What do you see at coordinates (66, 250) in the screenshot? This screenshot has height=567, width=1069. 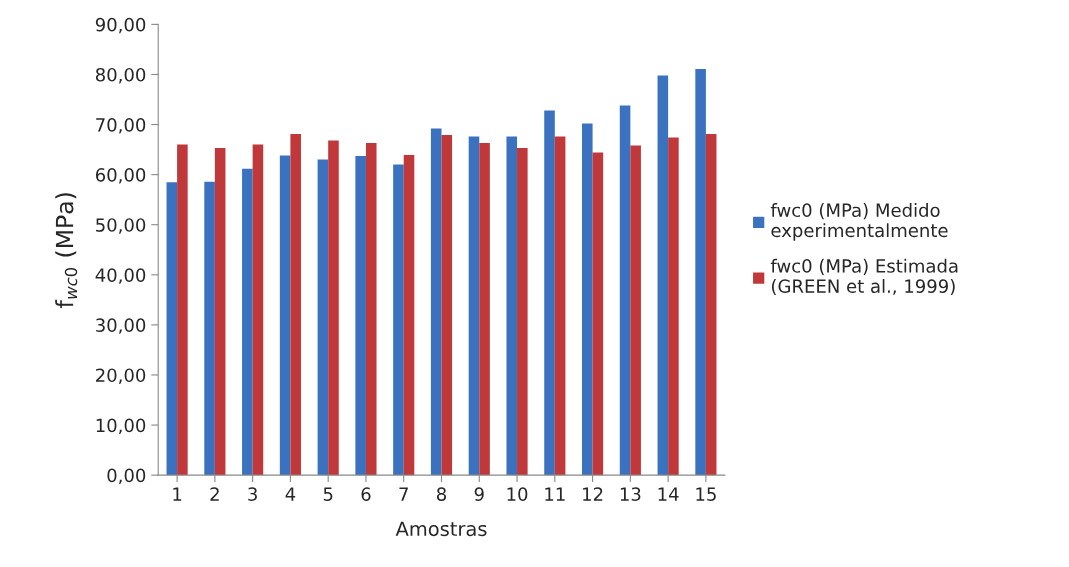 I see `y-axis-title: f$_{wc0}$ (MPa)` at bounding box center [66, 250].